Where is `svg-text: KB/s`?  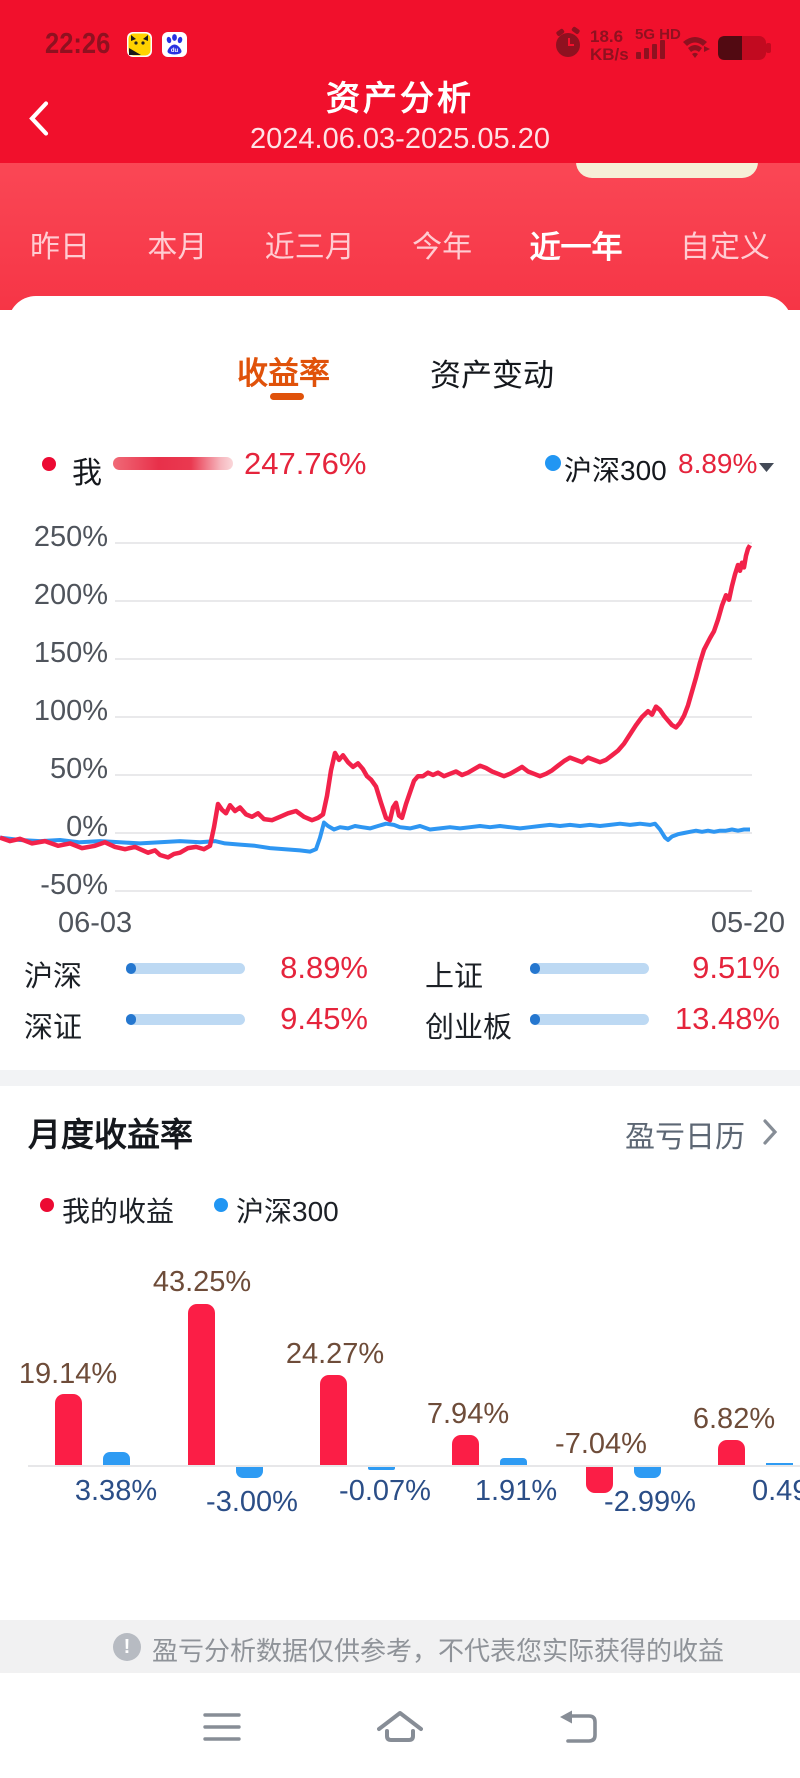
svg-text: KB/s is located at coordinates (609, 54).